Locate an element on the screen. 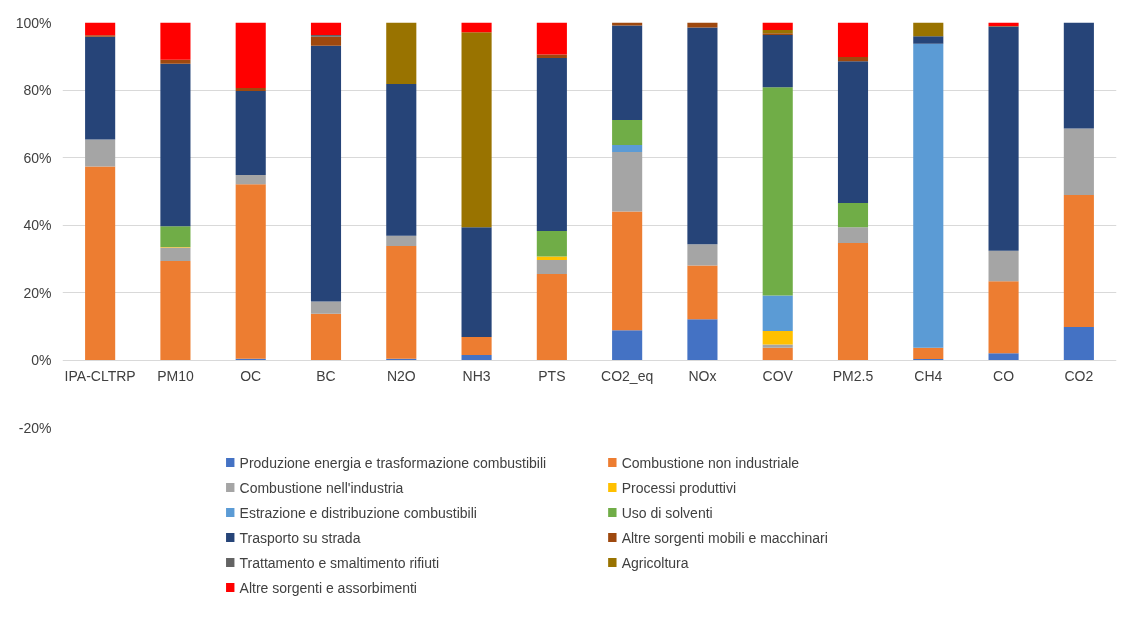 The image size is (1131, 626). x-tick-label: BC is located at coordinates (326, 376).